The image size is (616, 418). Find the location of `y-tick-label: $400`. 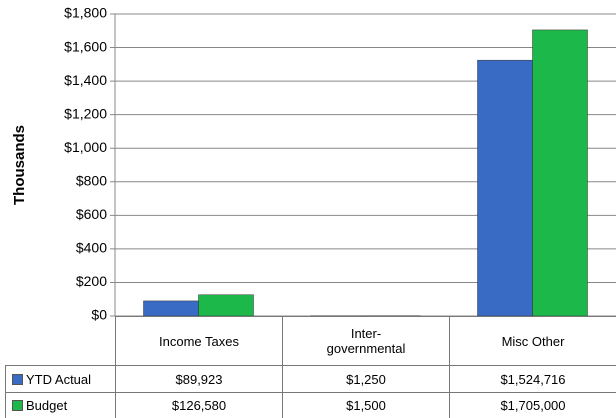

y-tick-label: $400 is located at coordinates (91, 248).